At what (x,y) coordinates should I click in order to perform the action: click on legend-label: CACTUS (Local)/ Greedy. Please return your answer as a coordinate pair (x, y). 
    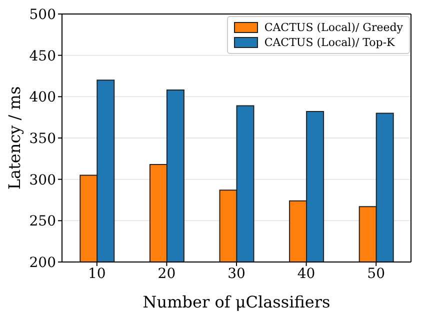
    Looking at the image, I should click on (333, 27).